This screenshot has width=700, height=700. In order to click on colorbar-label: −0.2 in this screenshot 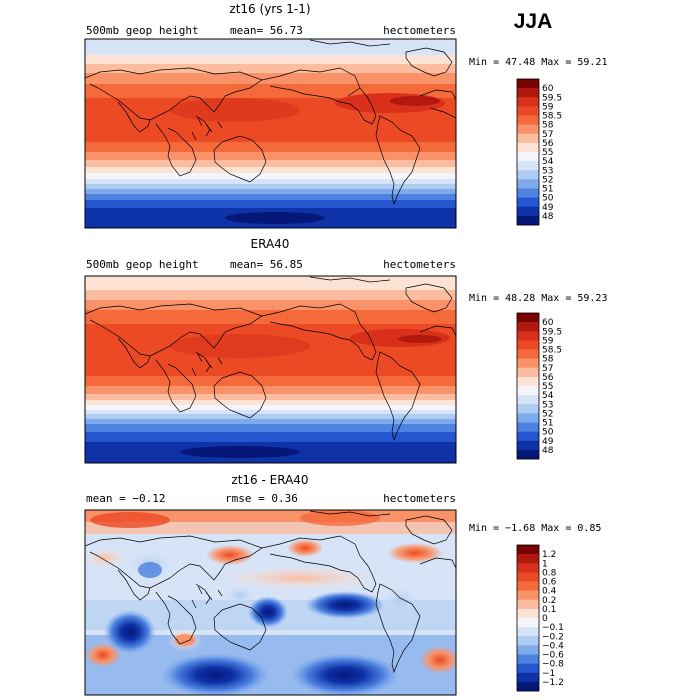, I will do `click(553, 637)`.